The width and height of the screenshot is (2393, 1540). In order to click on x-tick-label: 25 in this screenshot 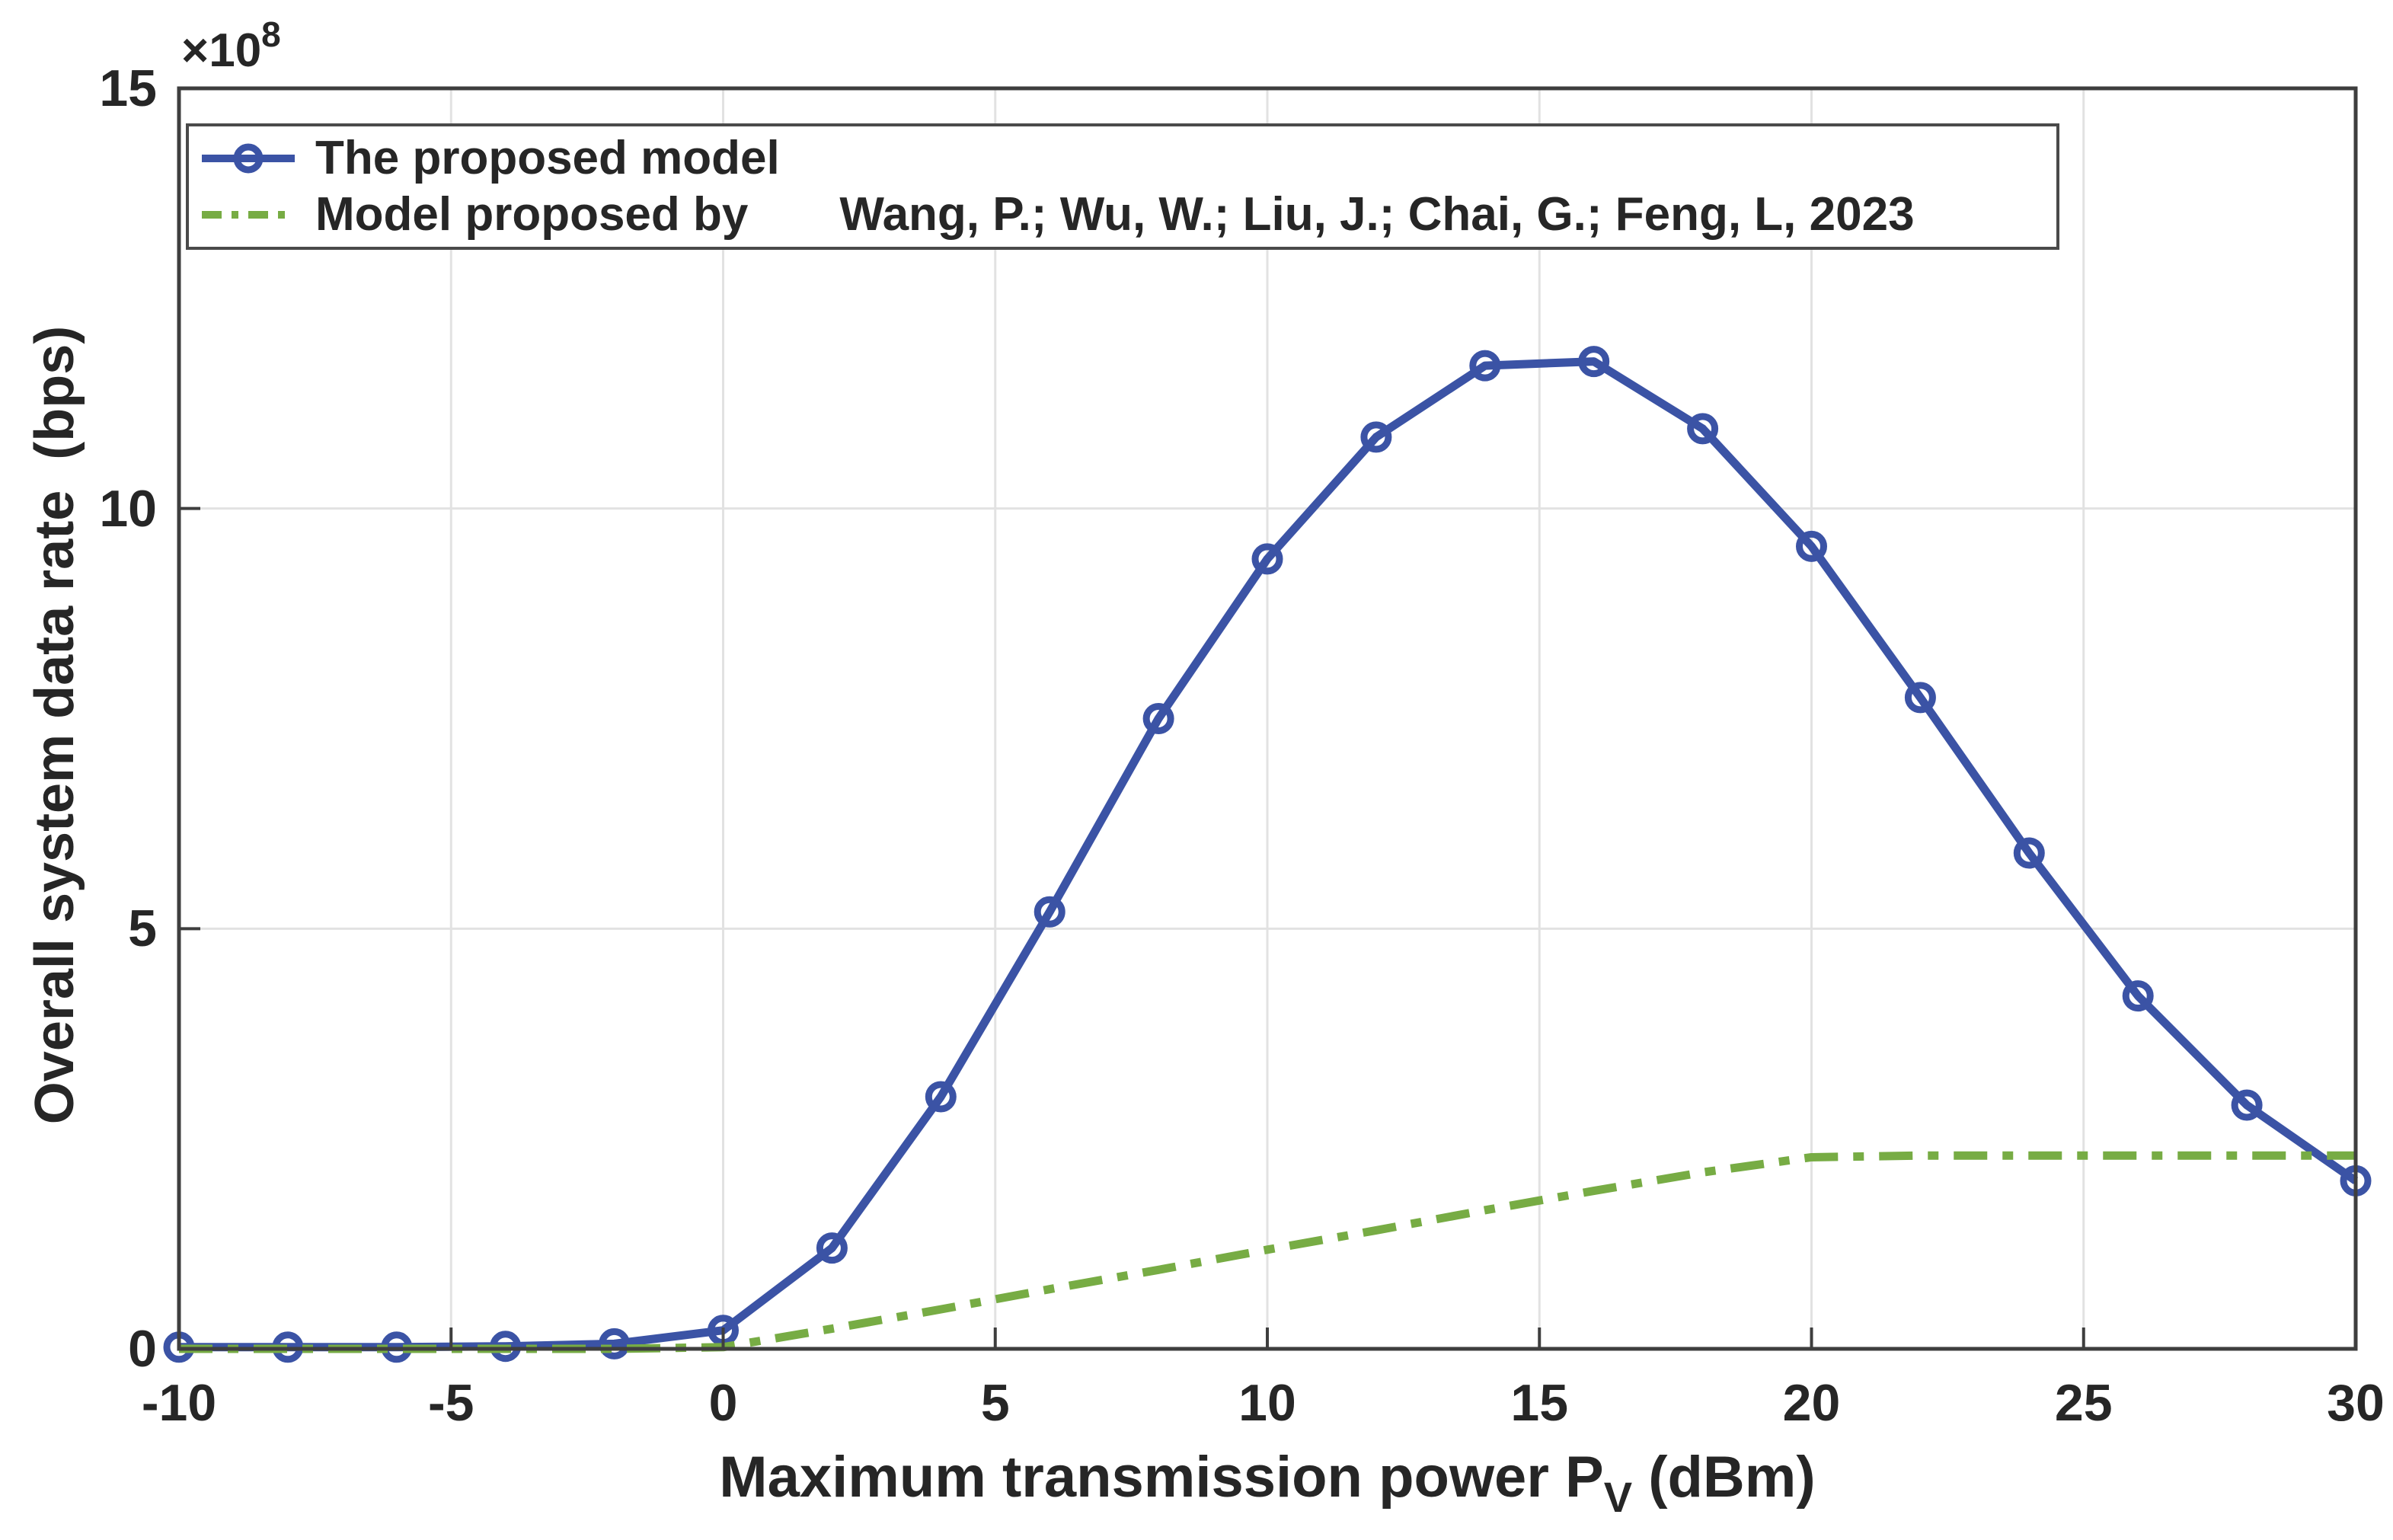, I will do `click(2083, 1403)`.